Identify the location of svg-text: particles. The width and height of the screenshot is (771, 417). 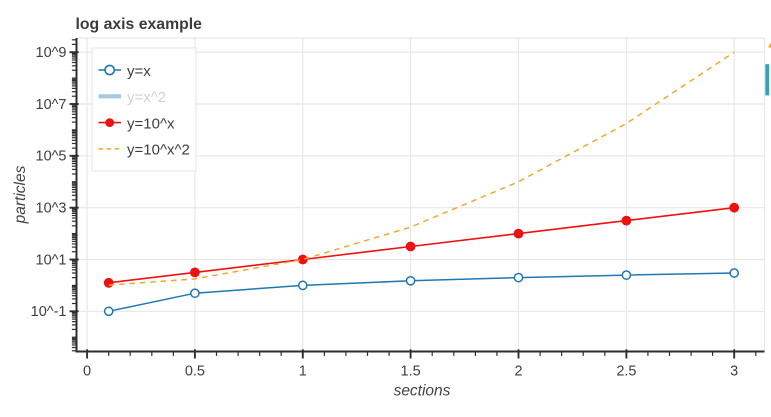
(20, 194).